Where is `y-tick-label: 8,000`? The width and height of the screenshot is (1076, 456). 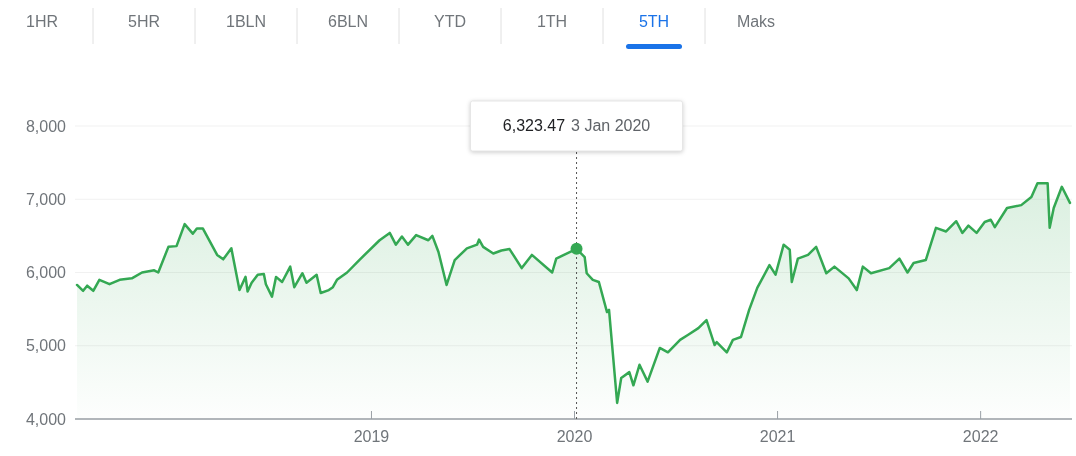 y-tick-label: 8,000 is located at coordinates (46, 126).